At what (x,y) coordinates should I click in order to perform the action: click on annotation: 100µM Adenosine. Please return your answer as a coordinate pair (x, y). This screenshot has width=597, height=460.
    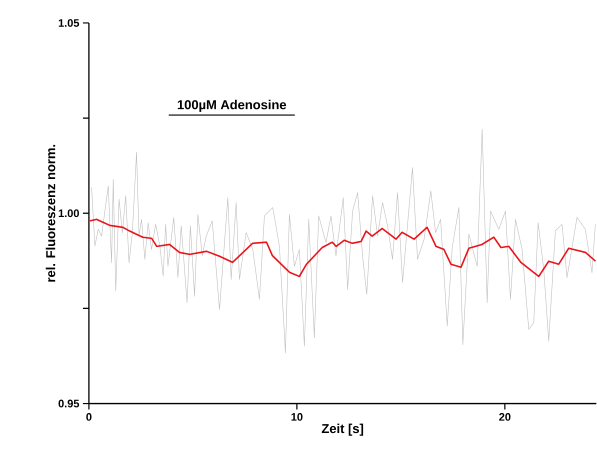
    Looking at the image, I should click on (232, 106).